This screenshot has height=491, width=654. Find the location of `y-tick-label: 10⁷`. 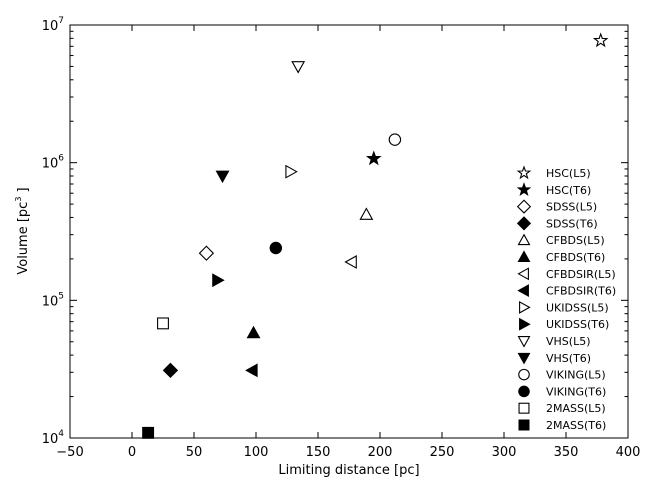

y-tick-label: 10⁷ is located at coordinates (53, 25).